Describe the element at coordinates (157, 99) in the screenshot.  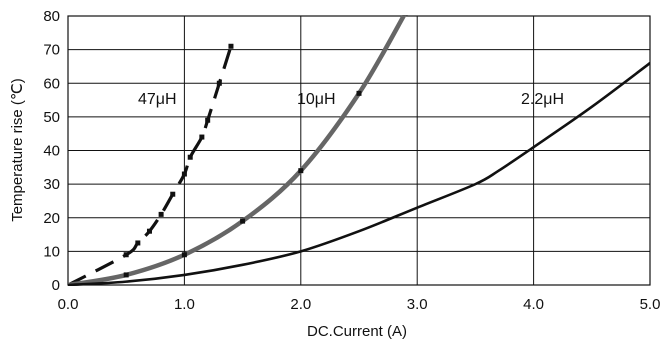
I see `series-label-47uh: 47μH` at that location.